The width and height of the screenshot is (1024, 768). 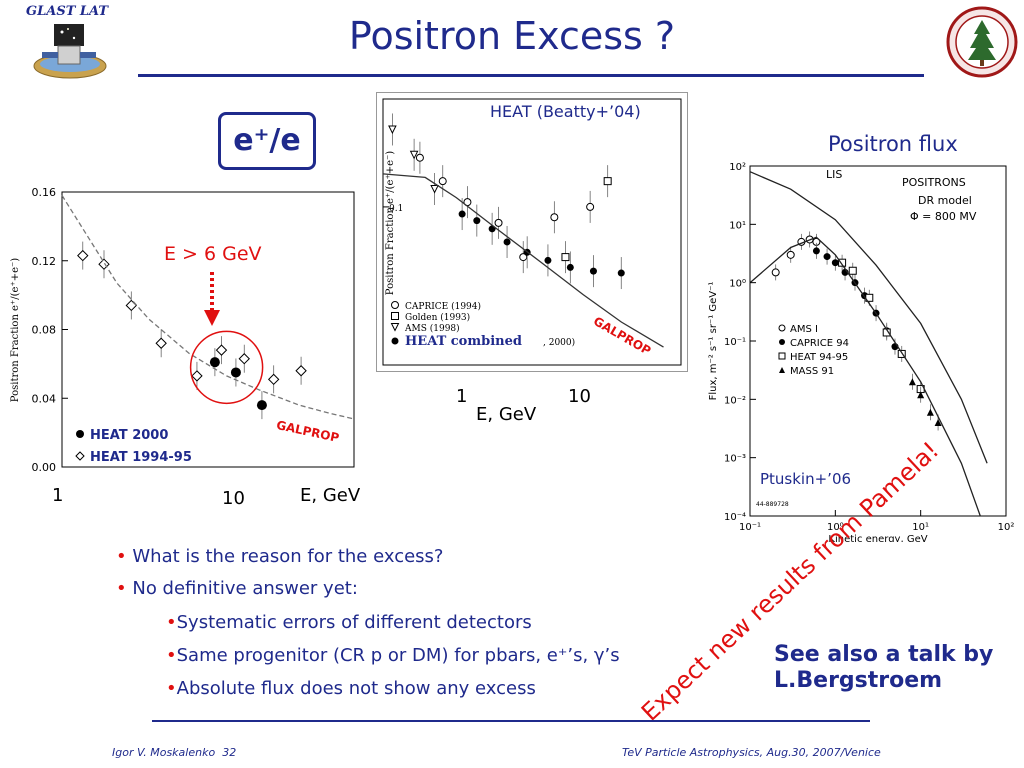 I want to click on x-tick-label: 10², so click(x=1006, y=527).